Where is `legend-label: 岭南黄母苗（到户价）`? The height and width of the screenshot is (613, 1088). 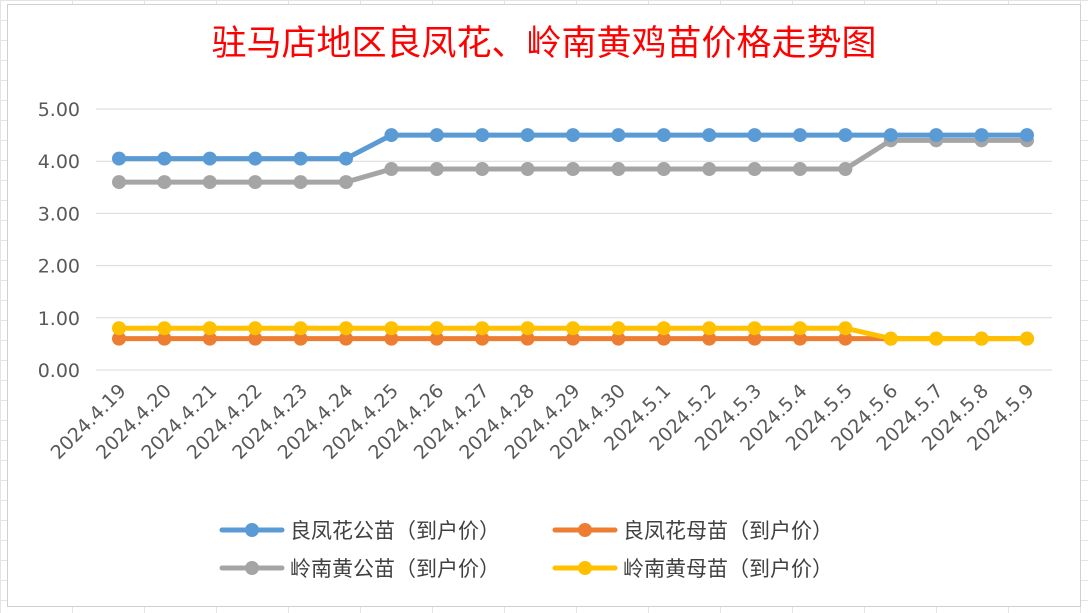 legend-label: 岭南黄母苗（到户价） is located at coordinates (728, 569).